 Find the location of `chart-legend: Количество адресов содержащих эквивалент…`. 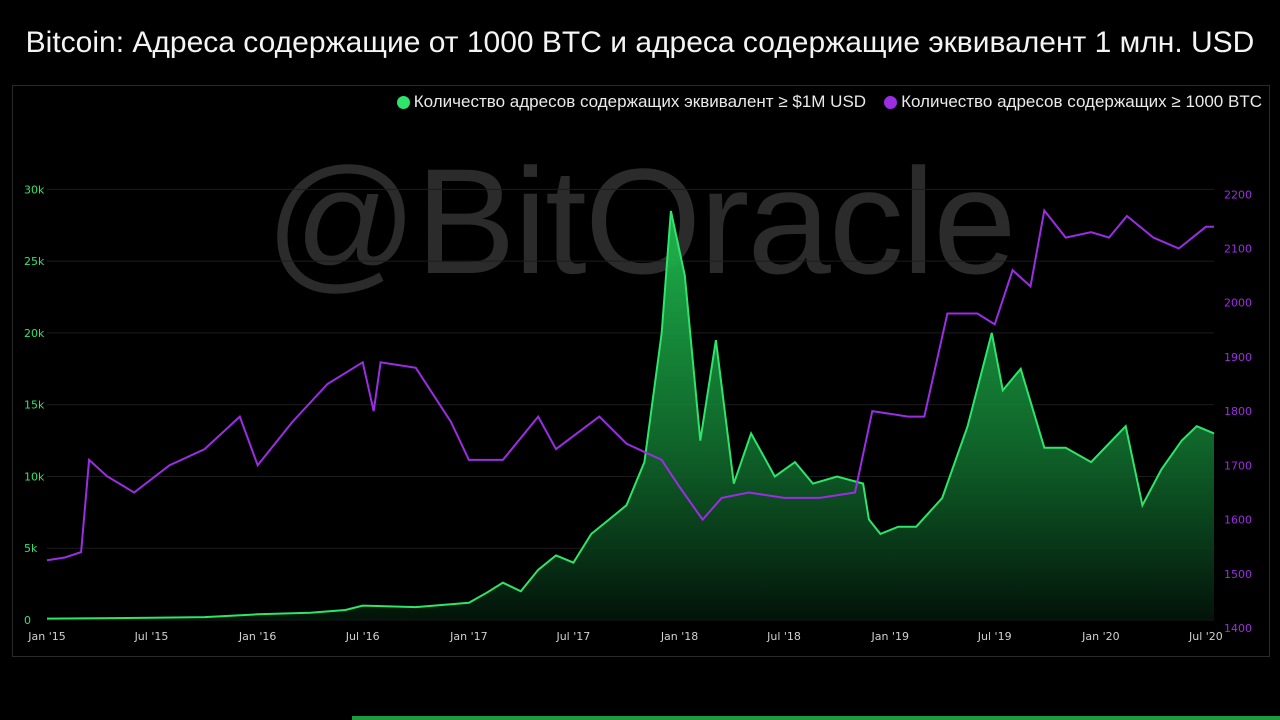

chart-legend: Количество адресов содержащих эквивалент… is located at coordinates (829, 102).